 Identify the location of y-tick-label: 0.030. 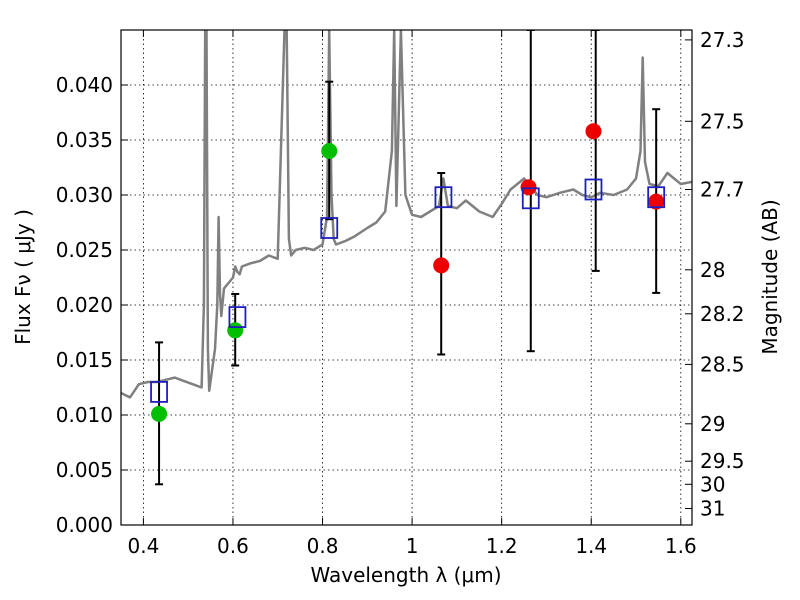
(84, 195).